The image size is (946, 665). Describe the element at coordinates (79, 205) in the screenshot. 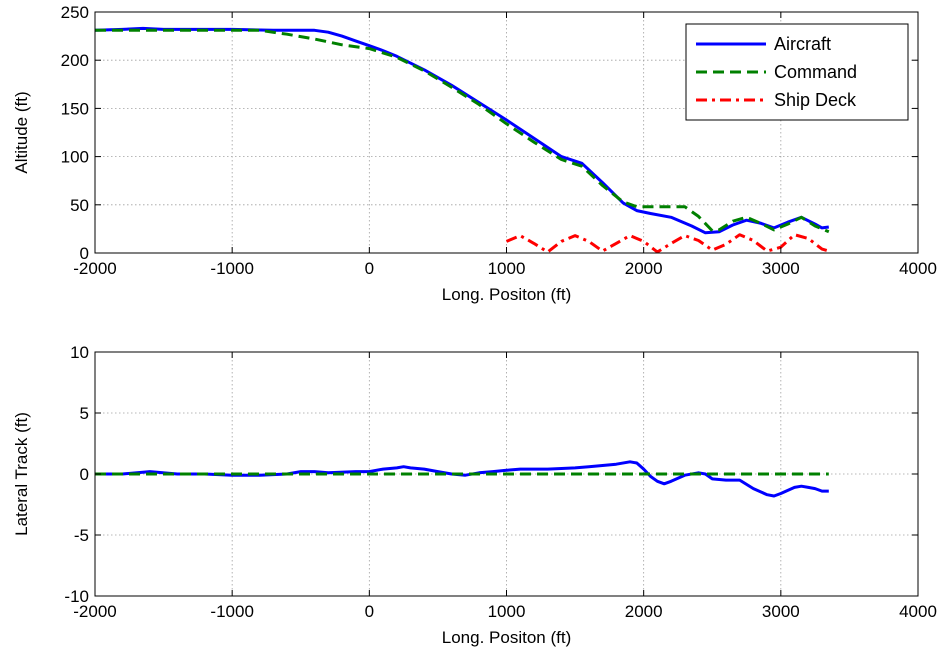

I see `y-tick-label: 50` at that location.